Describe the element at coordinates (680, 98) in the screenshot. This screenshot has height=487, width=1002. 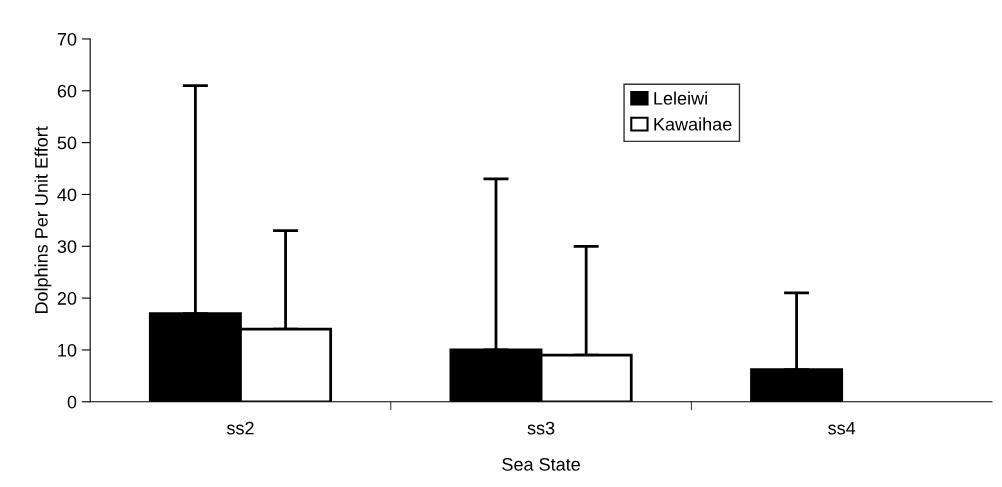
I see `legend-label: Leleiwi` at that location.